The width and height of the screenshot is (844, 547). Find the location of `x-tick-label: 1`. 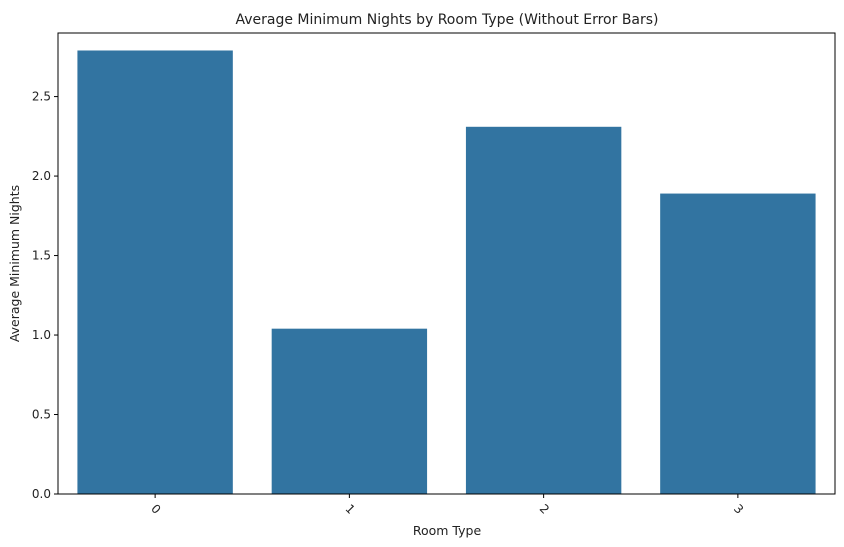

x-tick-label: 1 is located at coordinates (350, 509).